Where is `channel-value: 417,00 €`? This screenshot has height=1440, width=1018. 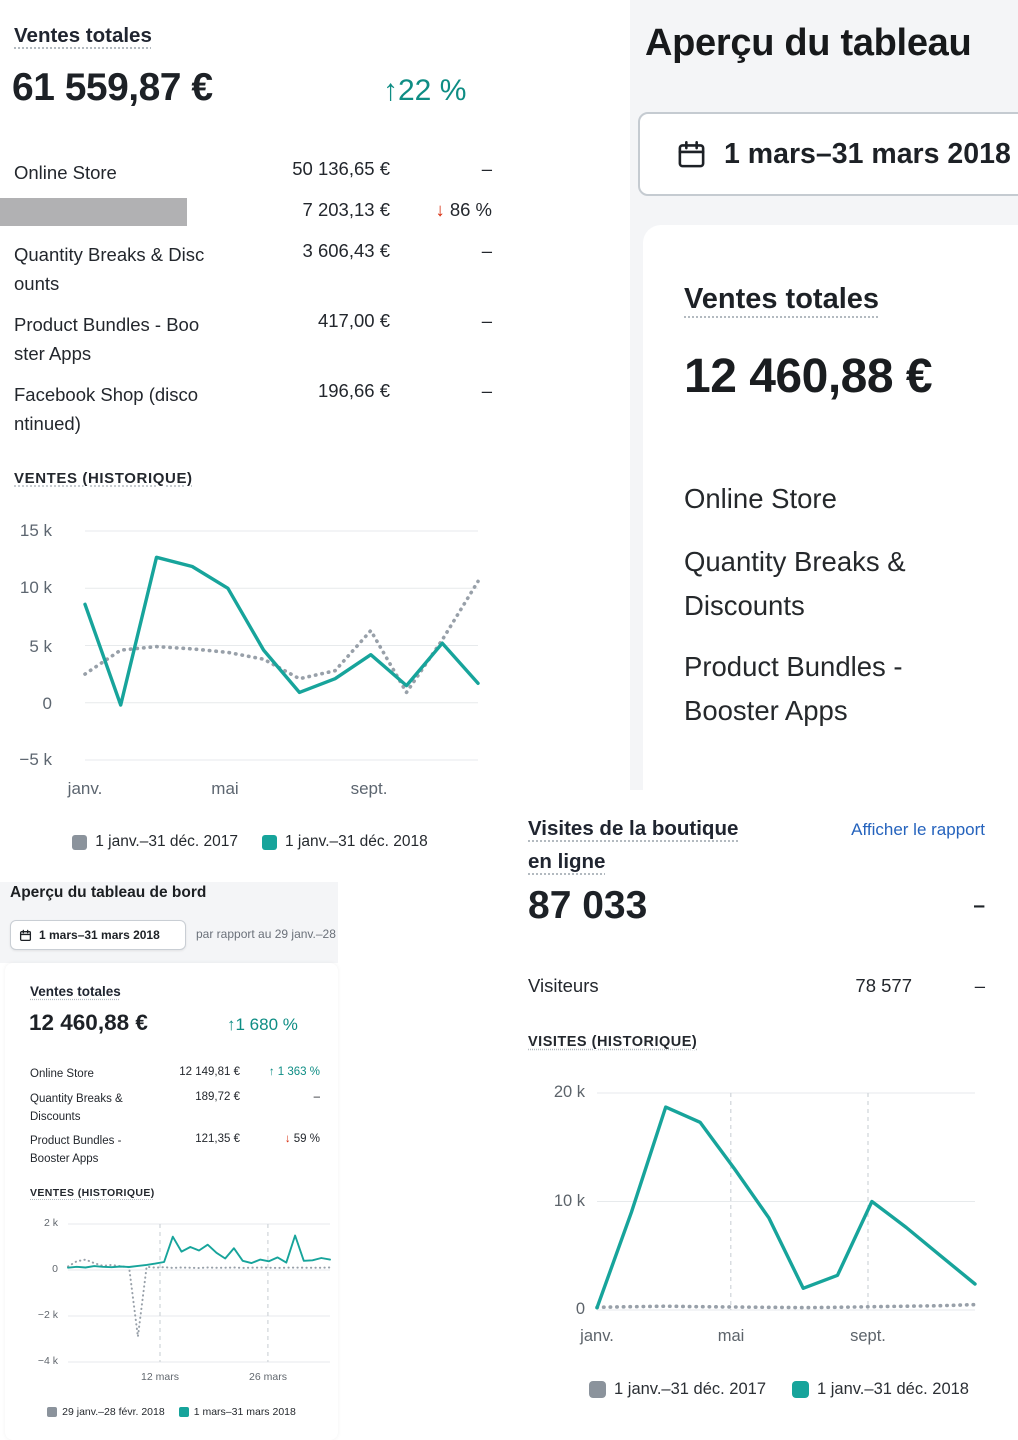 channel-value: 417,00 € is located at coordinates (353, 320).